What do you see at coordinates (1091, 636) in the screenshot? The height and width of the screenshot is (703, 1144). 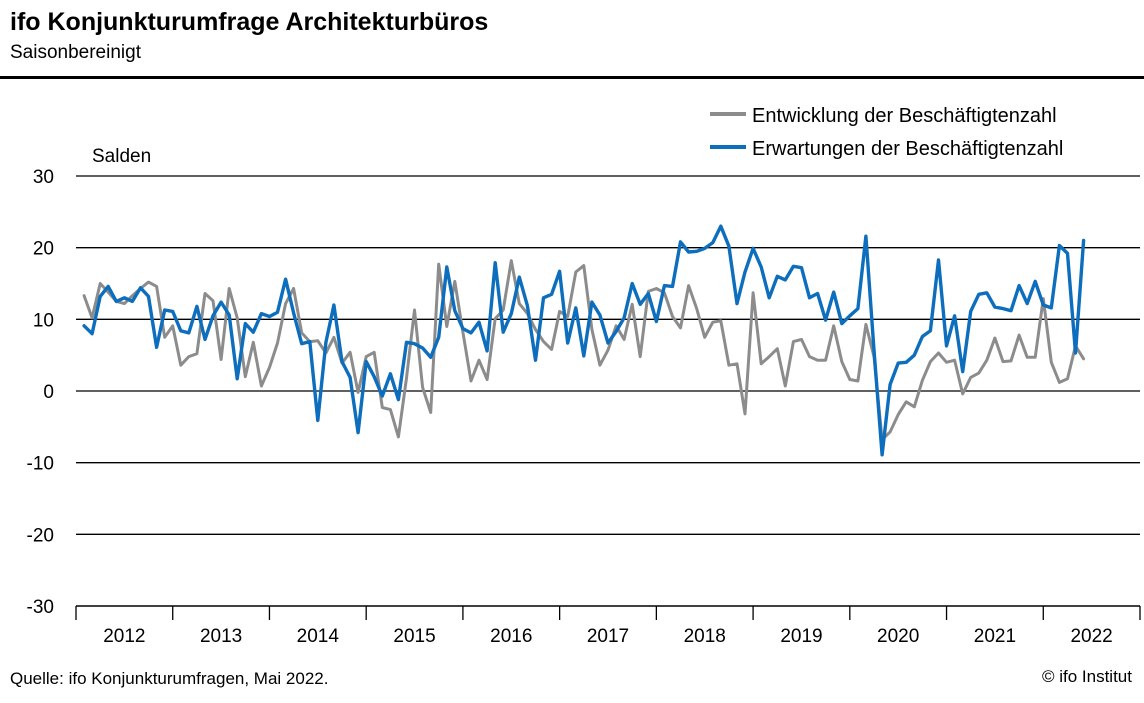 I see `x-tick-label: 2022` at bounding box center [1091, 636].